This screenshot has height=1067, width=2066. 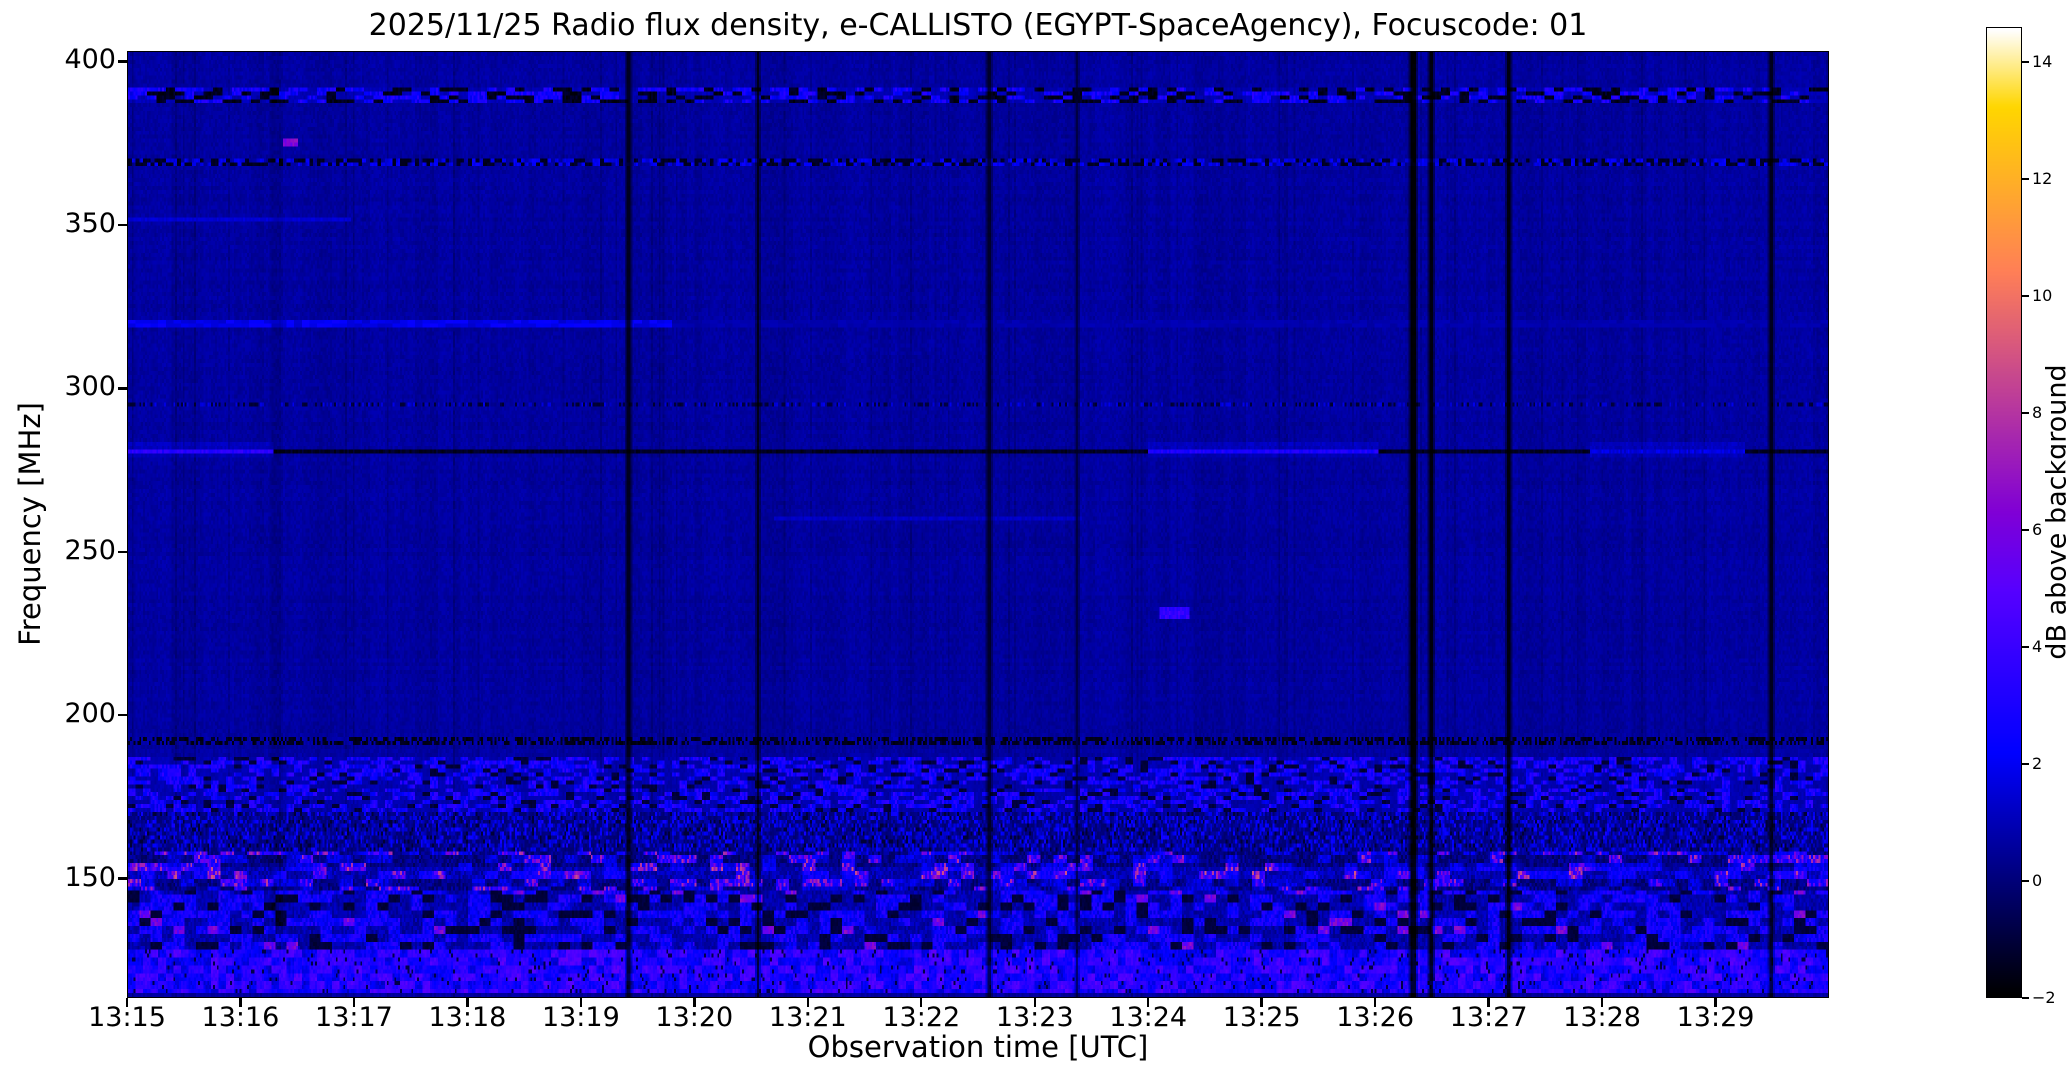 What do you see at coordinates (90, 877) in the screenshot?
I see `y-tick-label: 150` at bounding box center [90, 877].